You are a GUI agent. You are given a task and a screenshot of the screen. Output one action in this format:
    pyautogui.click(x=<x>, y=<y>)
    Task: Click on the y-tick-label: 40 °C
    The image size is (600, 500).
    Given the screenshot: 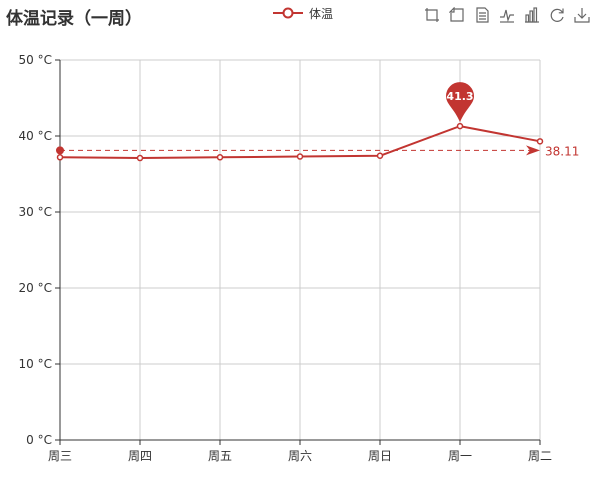 What is the action you would take?
    pyautogui.click(x=35, y=136)
    